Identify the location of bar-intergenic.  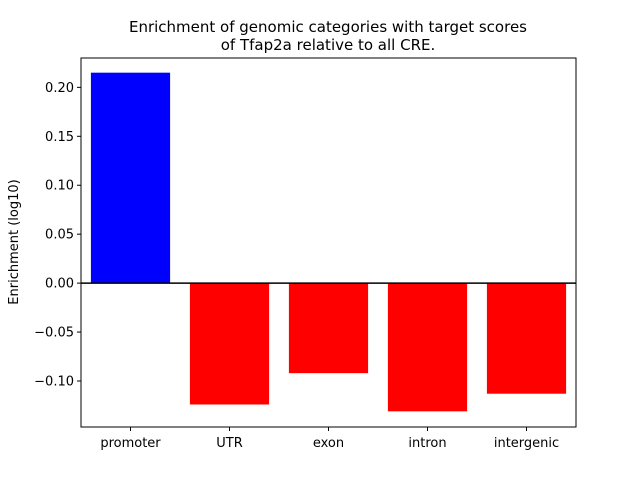
(526, 338).